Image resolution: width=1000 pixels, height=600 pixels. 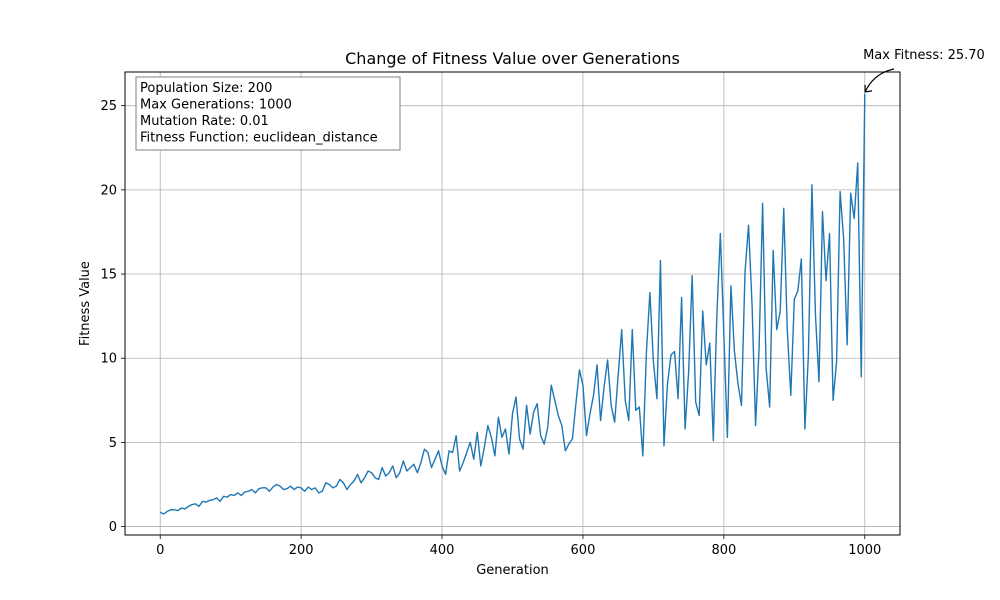 I want to click on info-max-generations: Max Generations: 1000, so click(x=216, y=105).